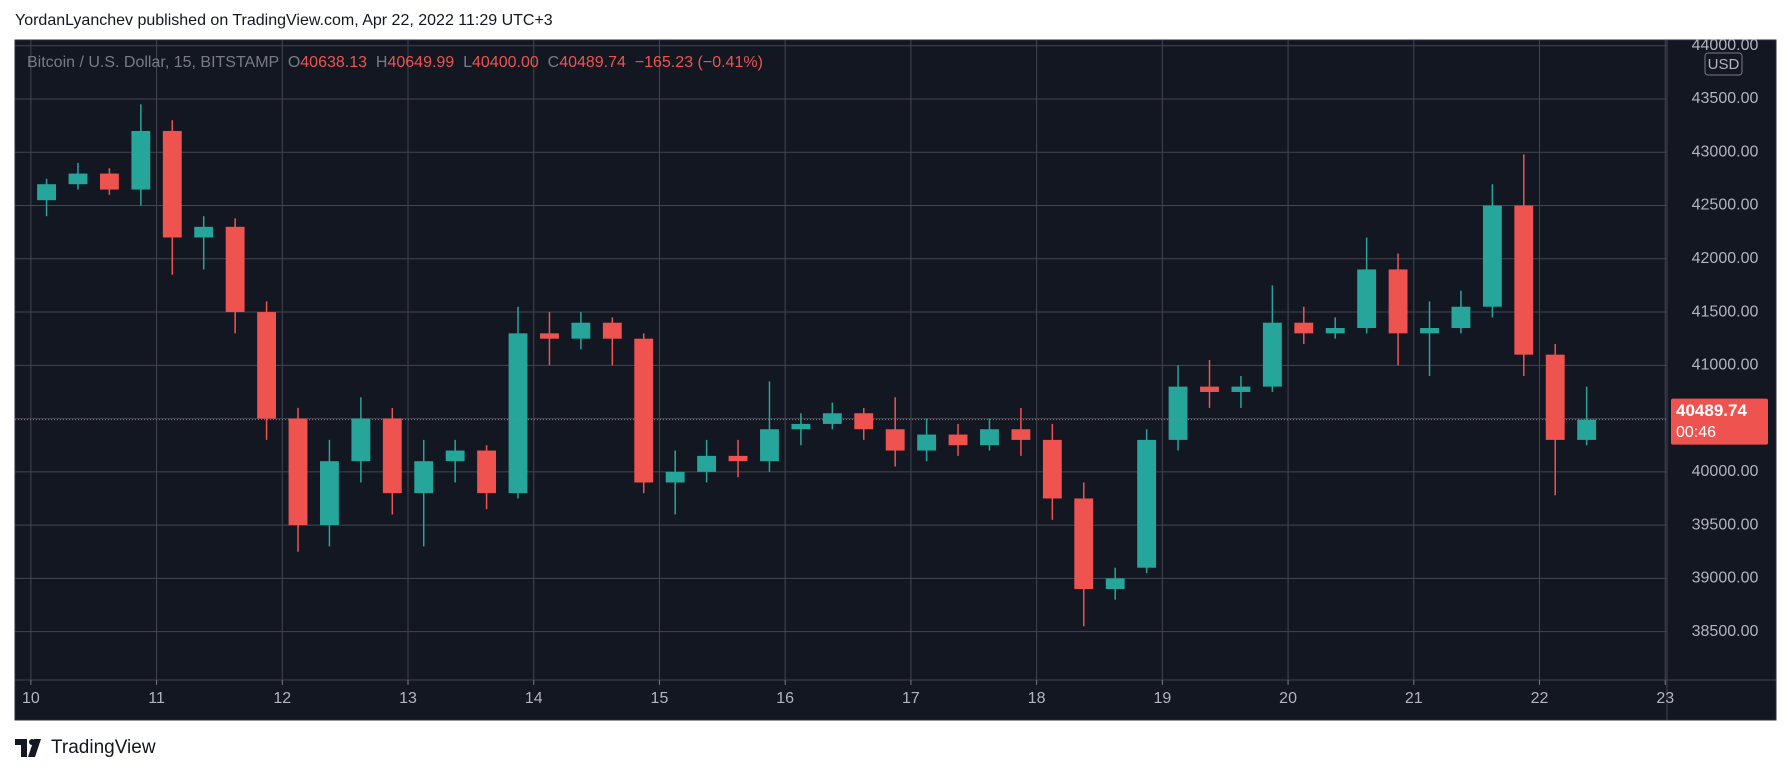 The width and height of the screenshot is (1791, 774). What do you see at coordinates (31, 698) in the screenshot?
I see `x-tick-label: 10` at bounding box center [31, 698].